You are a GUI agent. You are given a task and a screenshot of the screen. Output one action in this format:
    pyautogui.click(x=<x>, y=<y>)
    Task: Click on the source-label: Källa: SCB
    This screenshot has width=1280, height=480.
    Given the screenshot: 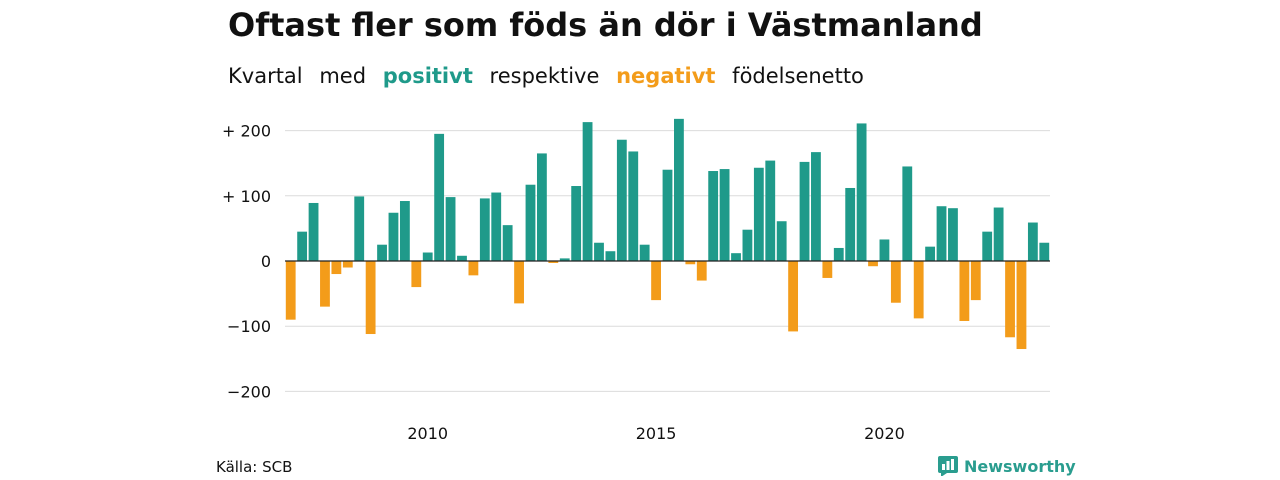 What is the action you would take?
    pyautogui.click(x=254, y=467)
    